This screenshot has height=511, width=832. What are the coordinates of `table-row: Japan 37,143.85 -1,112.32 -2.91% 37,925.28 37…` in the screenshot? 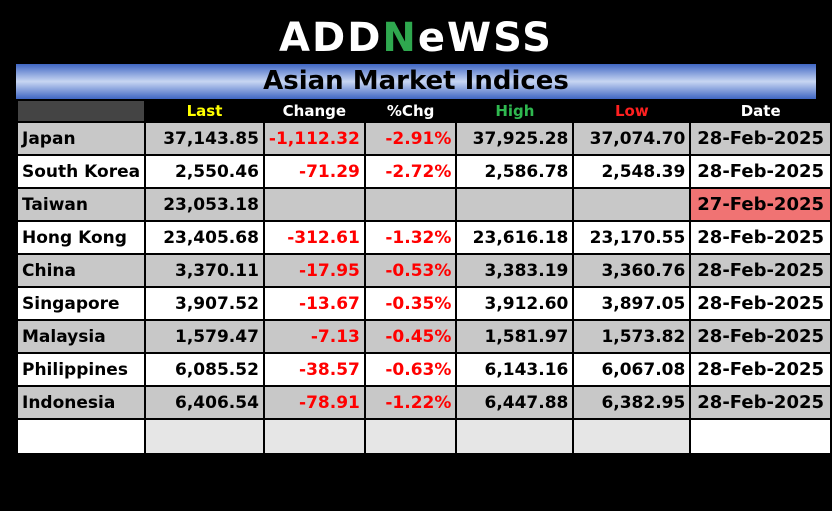 It's located at (423, 138).